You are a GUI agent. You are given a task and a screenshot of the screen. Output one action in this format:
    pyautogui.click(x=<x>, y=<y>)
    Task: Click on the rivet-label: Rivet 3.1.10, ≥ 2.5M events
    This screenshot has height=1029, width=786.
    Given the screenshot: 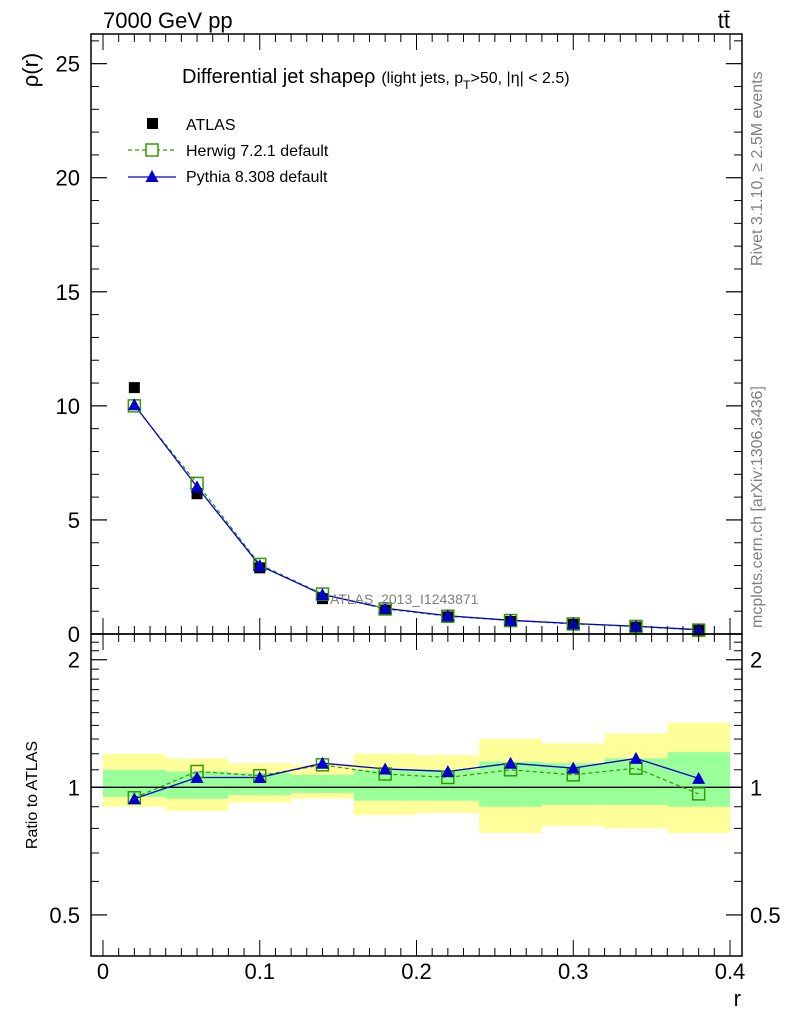 What is the action you would take?
    pyautogui.click(x=757, y=168)
    